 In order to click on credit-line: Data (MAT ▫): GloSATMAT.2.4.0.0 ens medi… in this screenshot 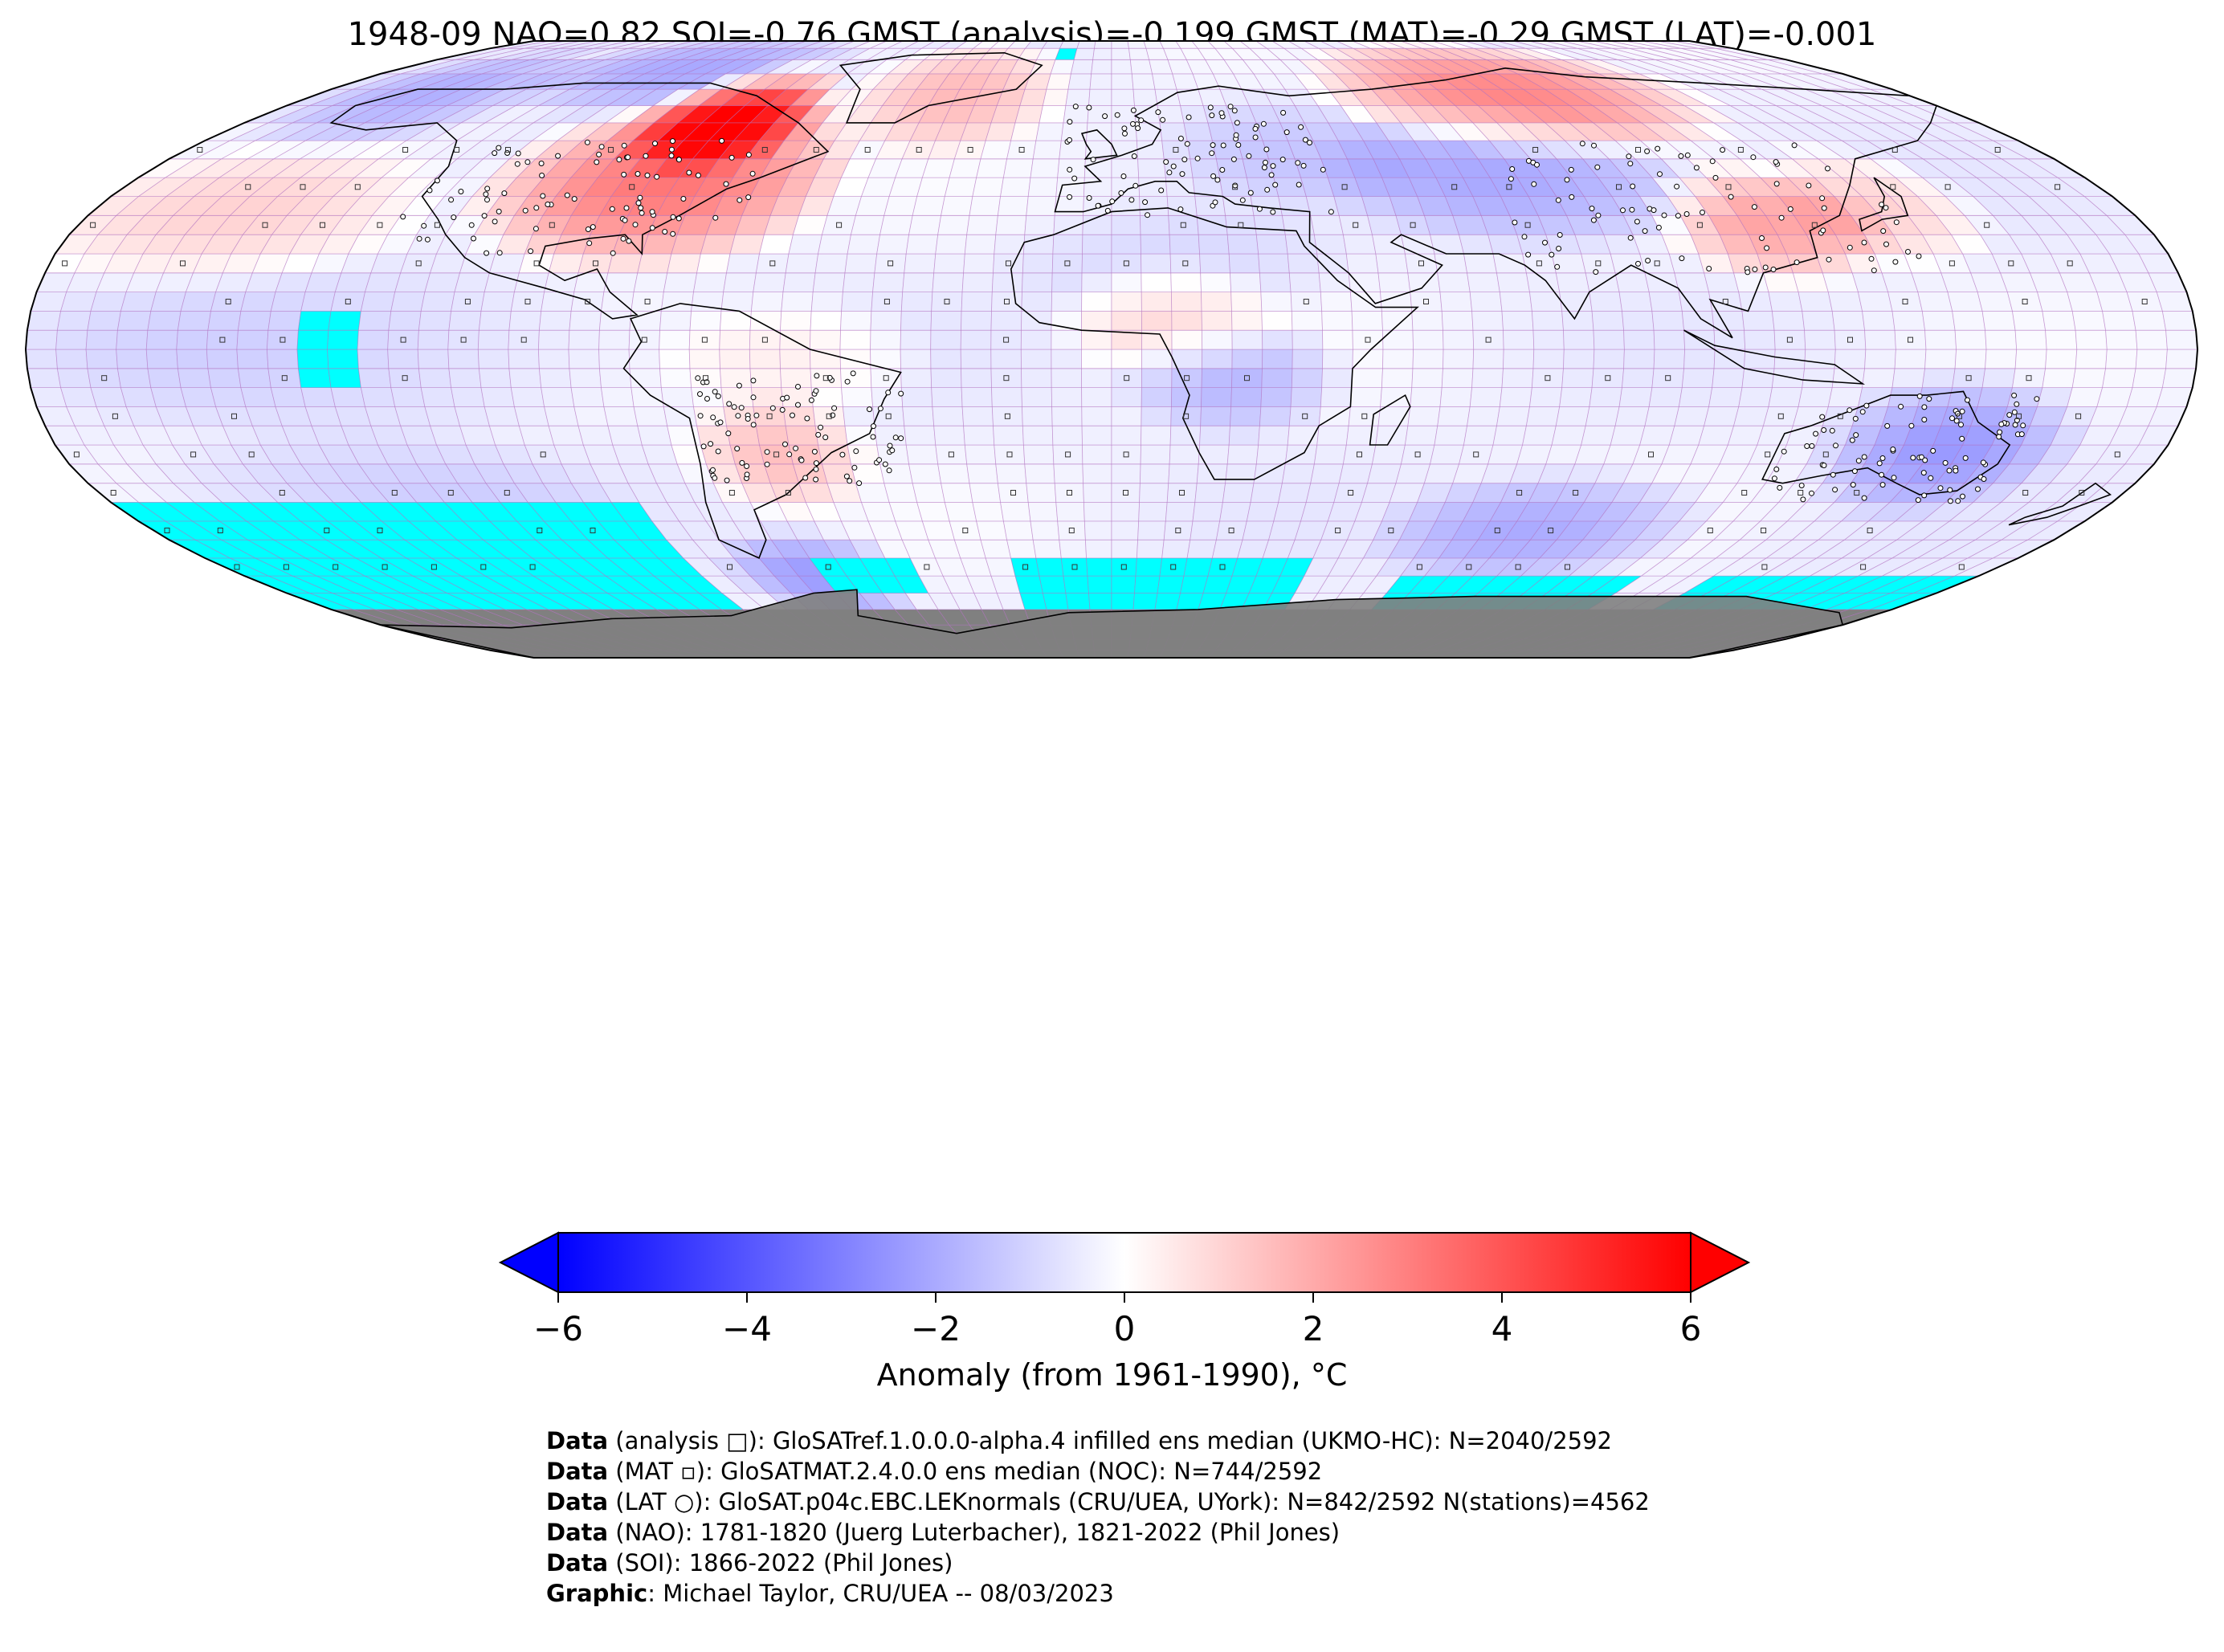, I will do `click(934, 1471)`.